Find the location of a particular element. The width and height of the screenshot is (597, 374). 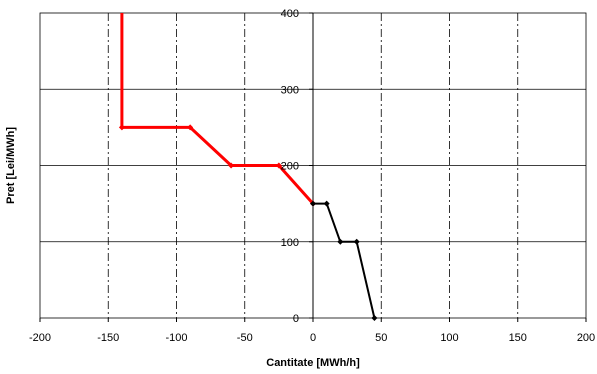

x-tick-label: -100 is located at coordinates (176, 338).